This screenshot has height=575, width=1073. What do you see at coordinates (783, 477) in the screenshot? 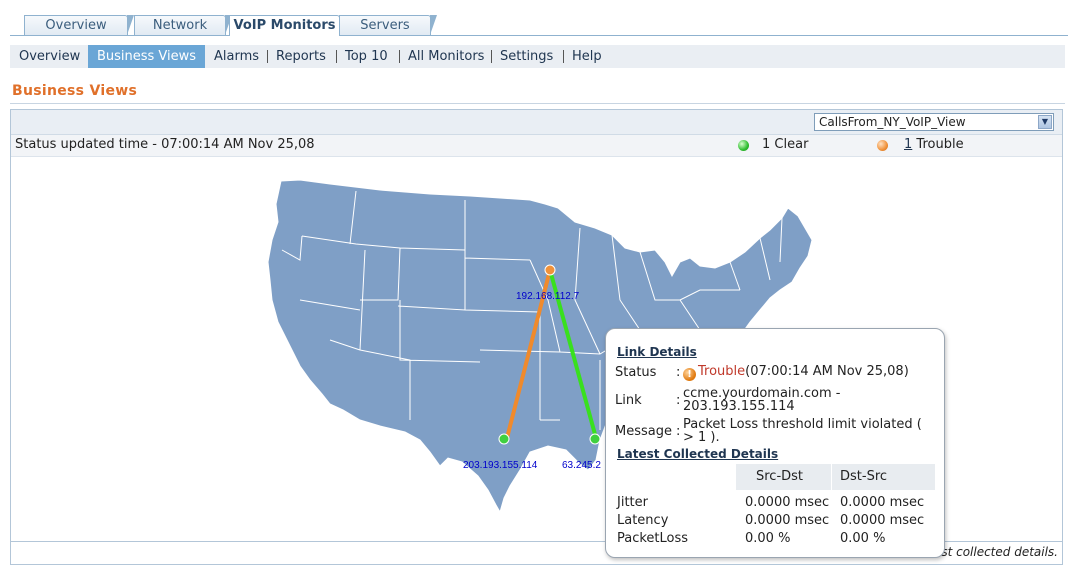
I see `column-header: Src-Dst` at bounding box center [783, 477].